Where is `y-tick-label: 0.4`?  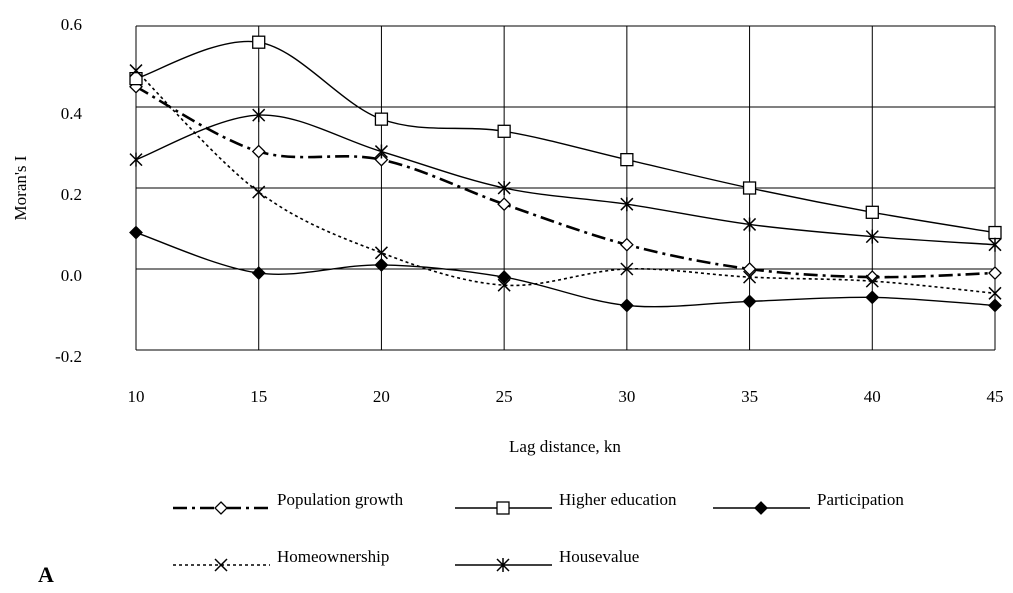 y-tick-label: 0.4 is located at coordinates (72, 113).